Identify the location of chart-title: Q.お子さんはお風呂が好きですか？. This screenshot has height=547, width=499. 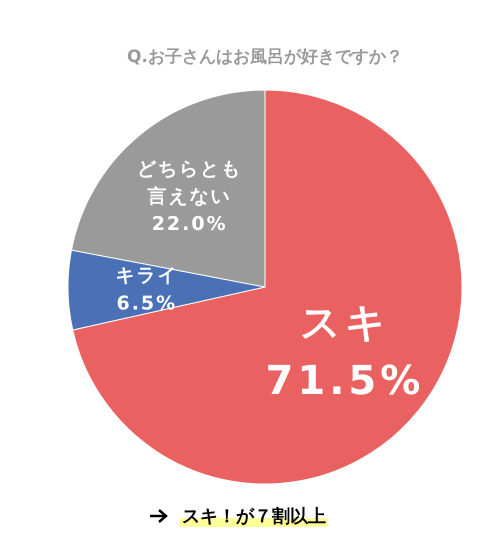
(265, 57).